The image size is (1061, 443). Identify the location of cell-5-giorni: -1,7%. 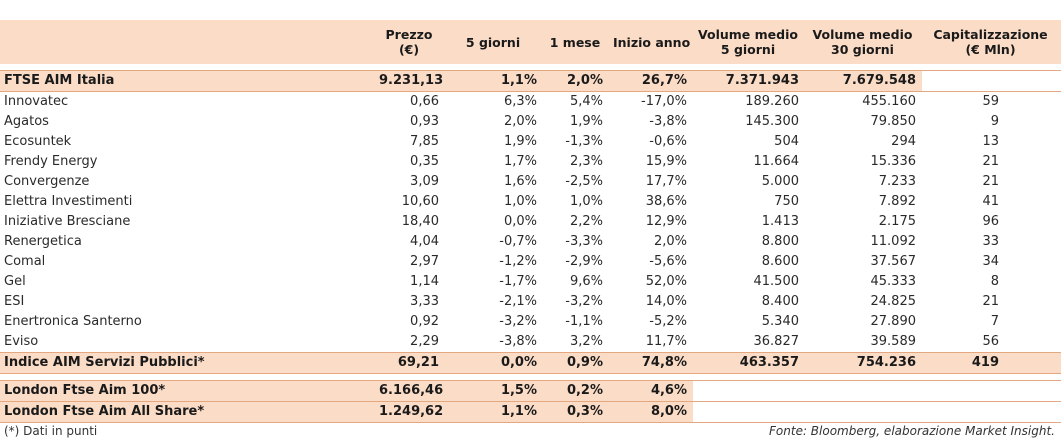
(518, 281).